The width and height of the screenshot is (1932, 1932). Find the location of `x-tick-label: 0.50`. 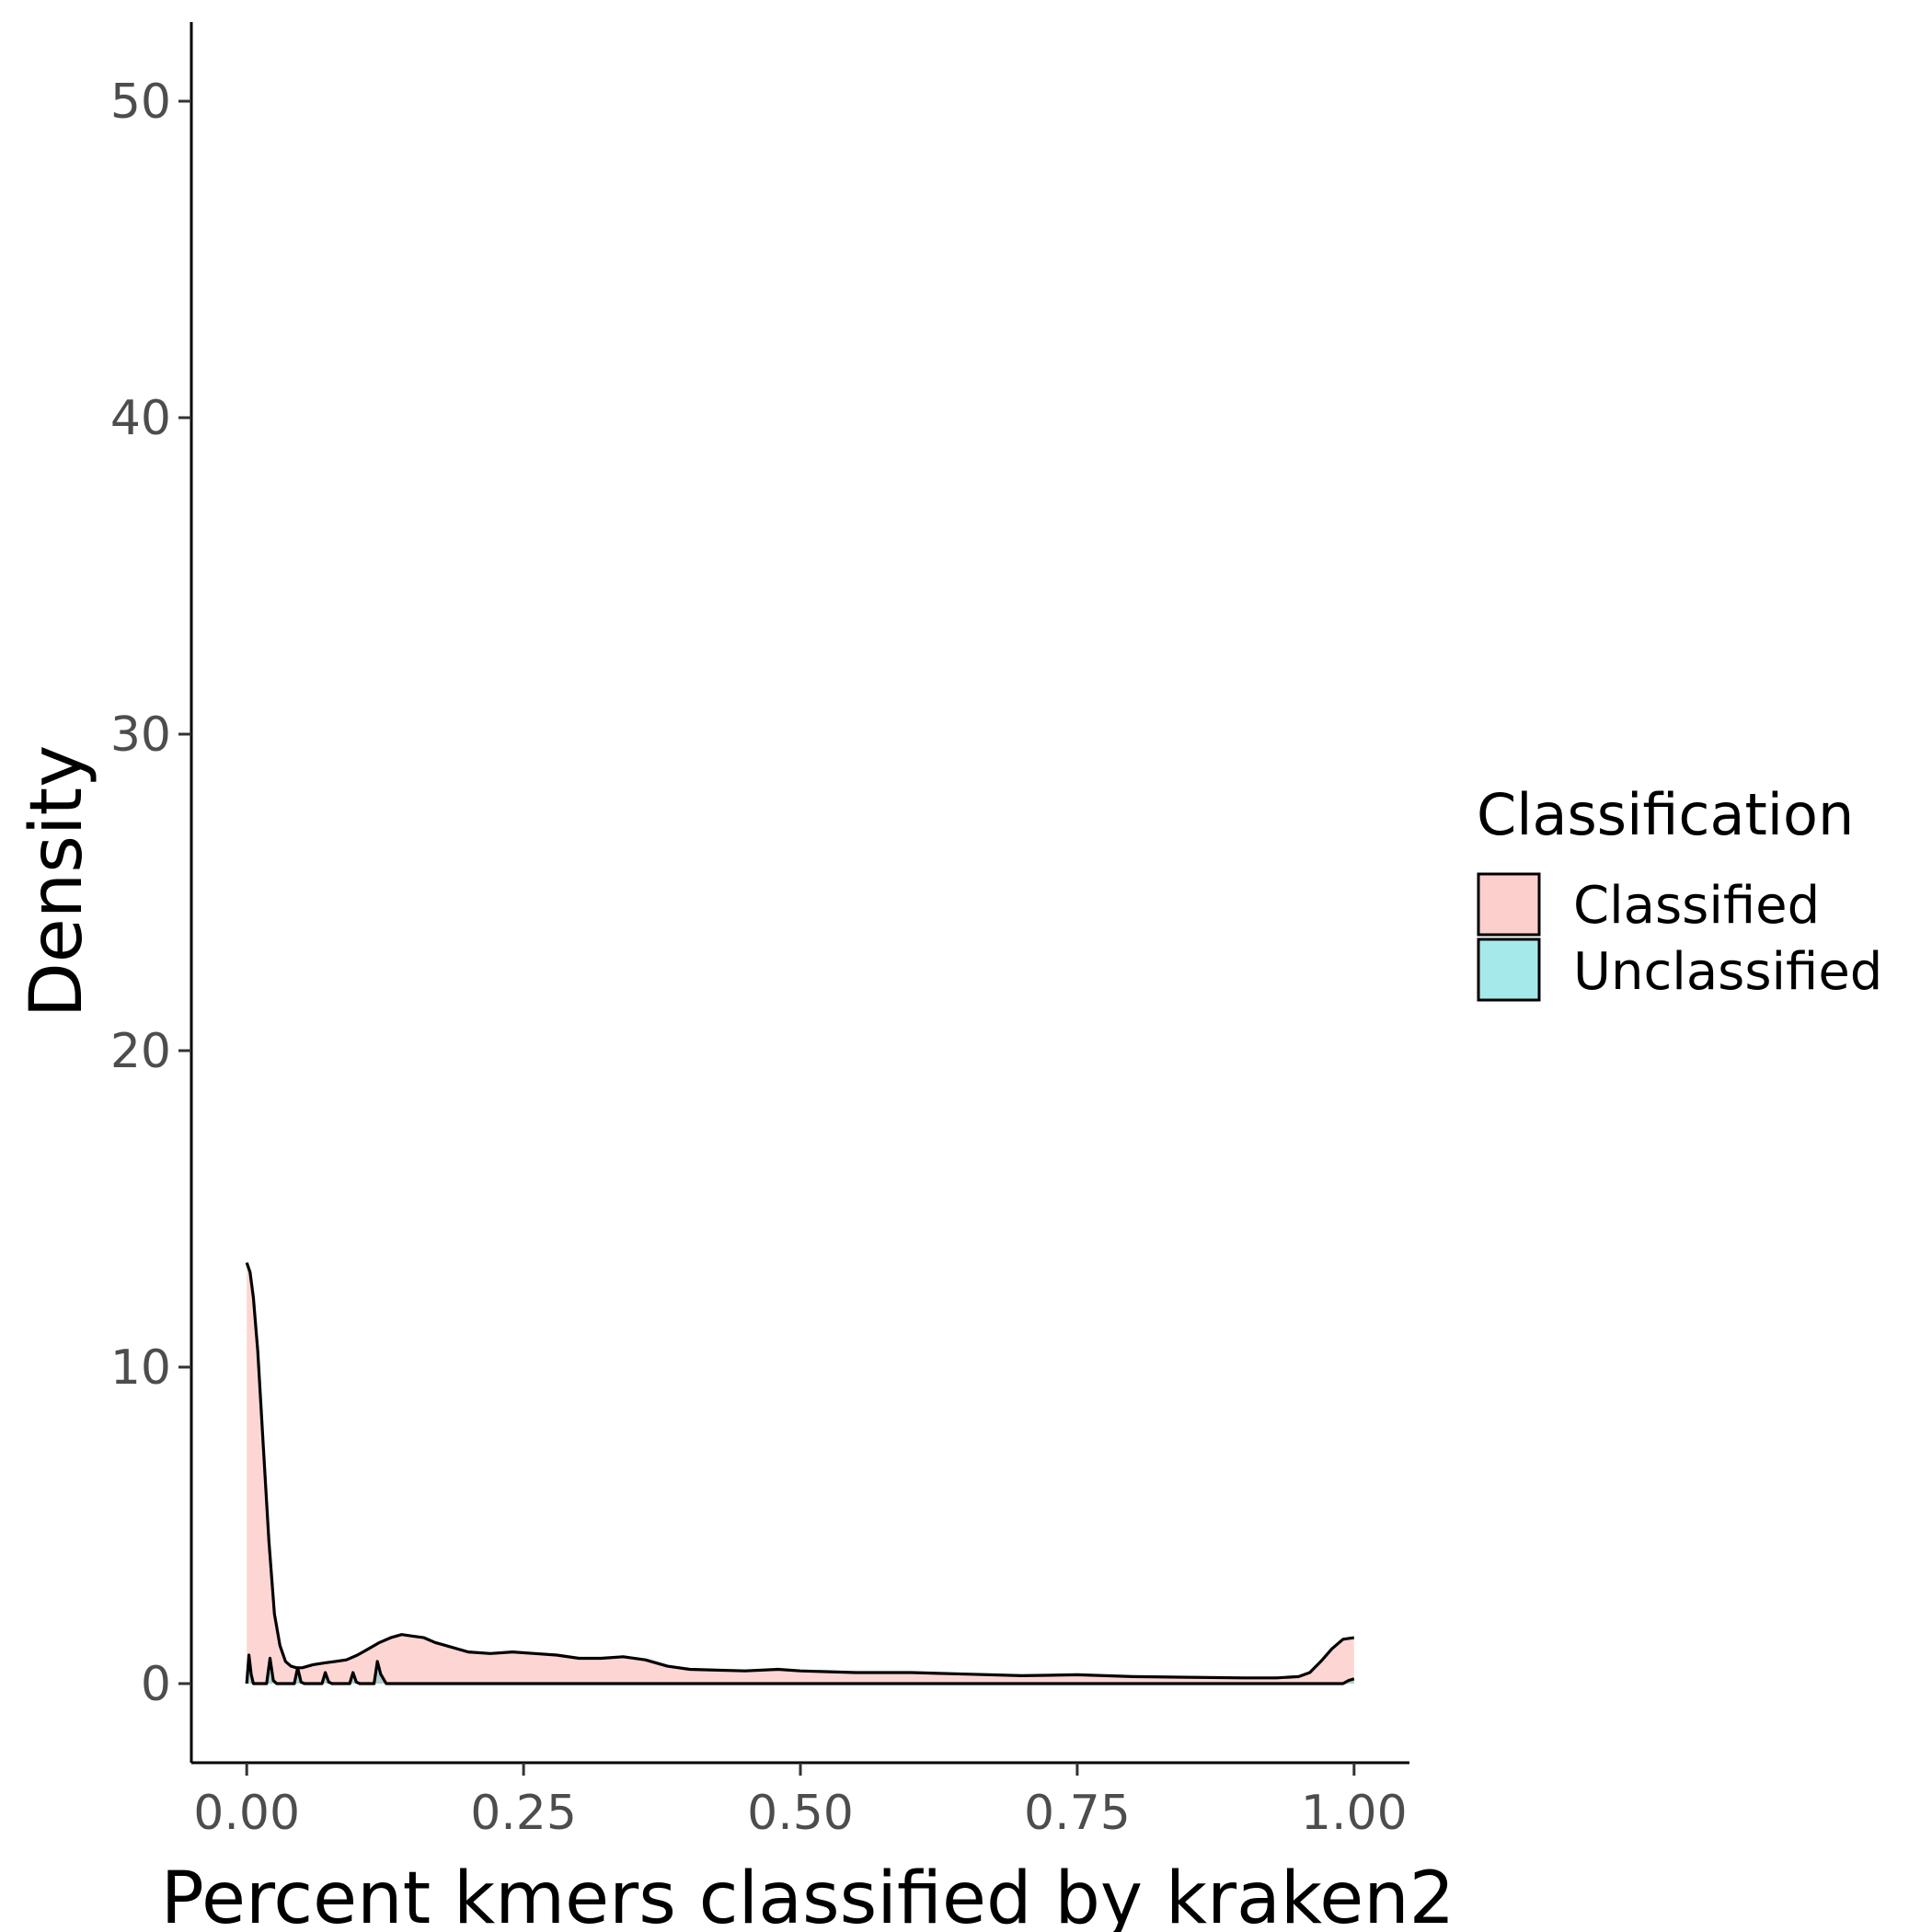

x-tick-label: 0.50 is located at coordinates (800, 1813).